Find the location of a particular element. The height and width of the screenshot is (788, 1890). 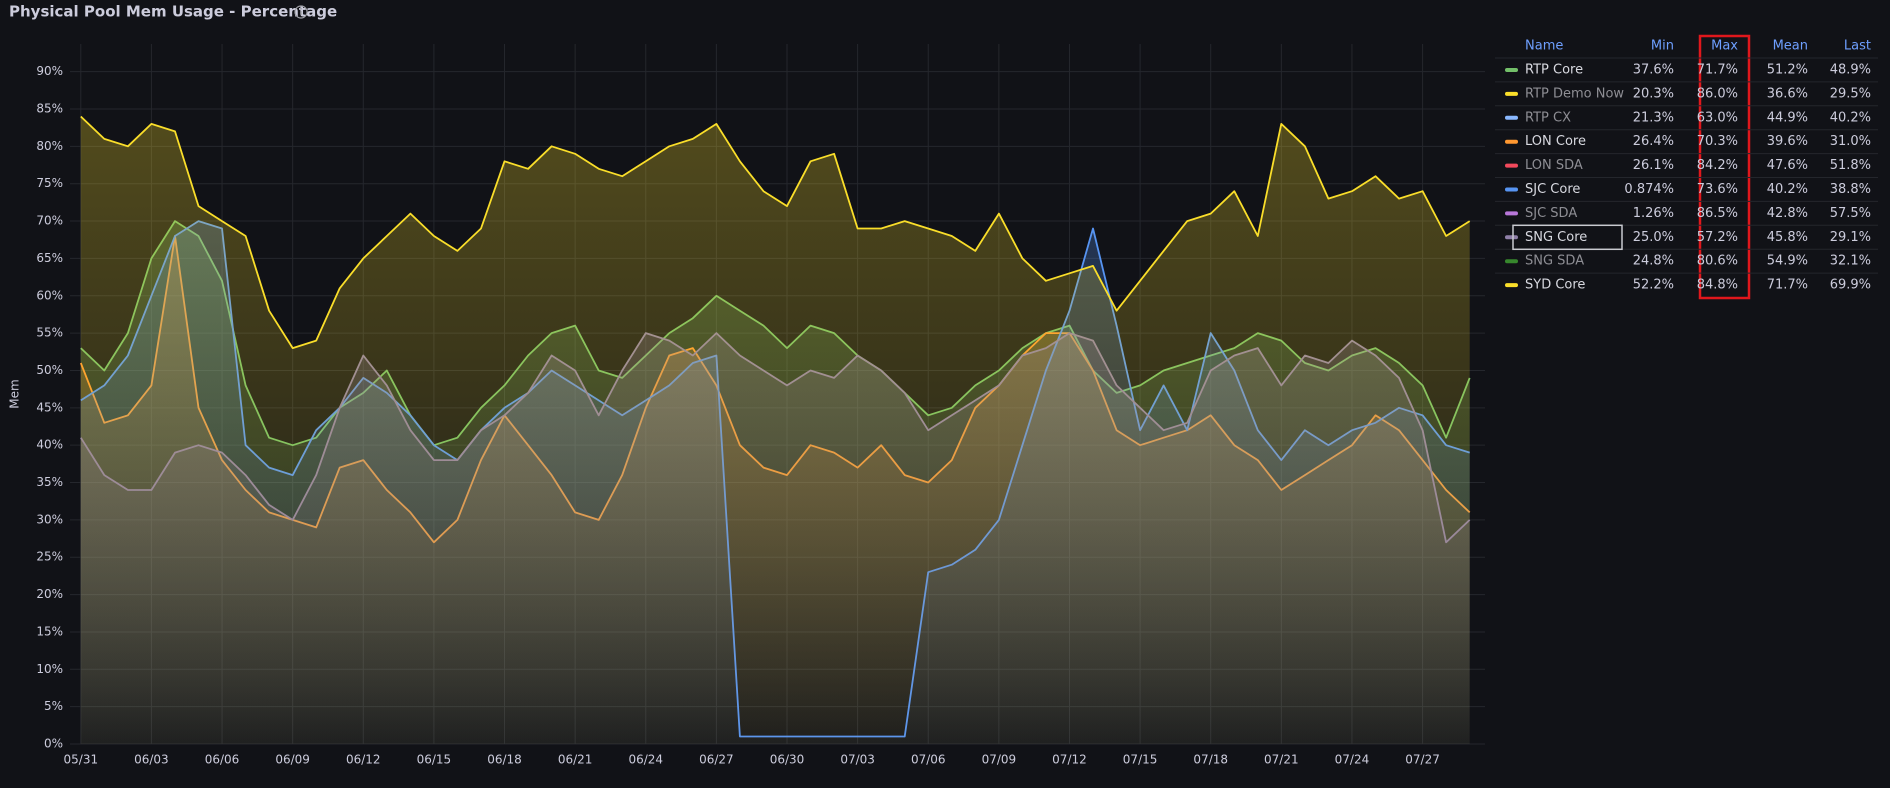

focus-outline is located at coordinates (1567, 237).